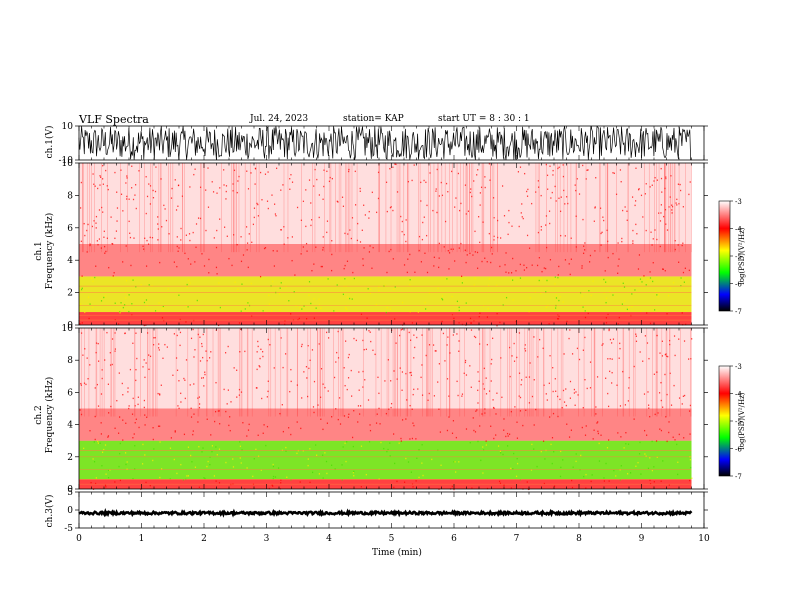 The image size is (792, 612). I want to click on ch1-waveform-ytick-label: -10, so click(66, 161).